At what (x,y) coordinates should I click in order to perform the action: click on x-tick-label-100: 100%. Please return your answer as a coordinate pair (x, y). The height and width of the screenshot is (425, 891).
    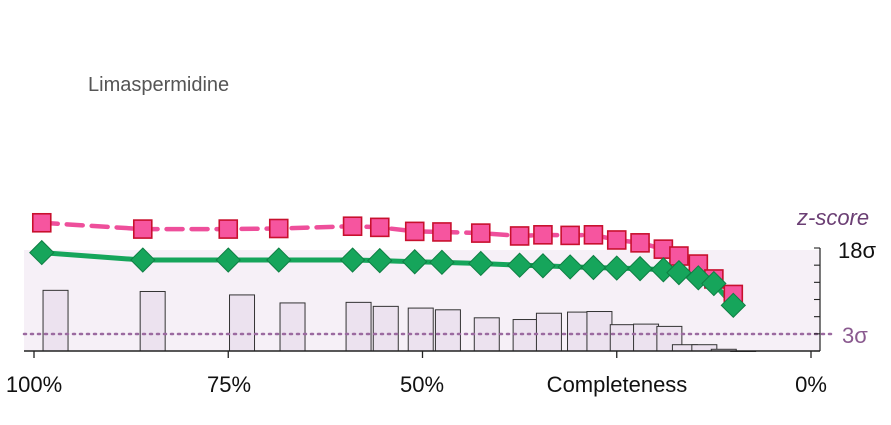
    Looking at the image, I should click on (34, 384).